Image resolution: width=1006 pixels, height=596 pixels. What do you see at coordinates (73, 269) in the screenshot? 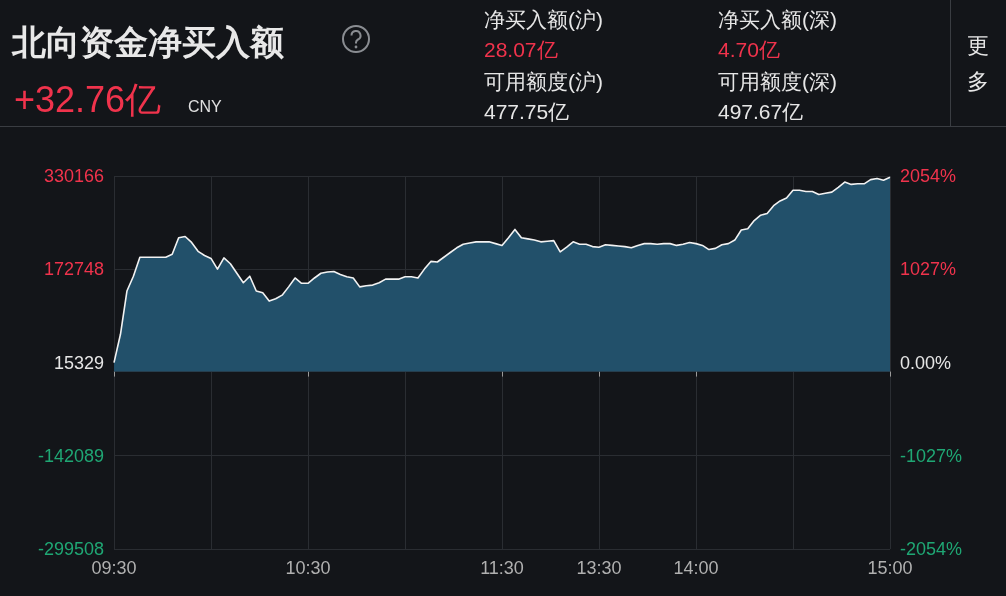
I see `y-tick-label: 172748` at bounding box center [73, 269].